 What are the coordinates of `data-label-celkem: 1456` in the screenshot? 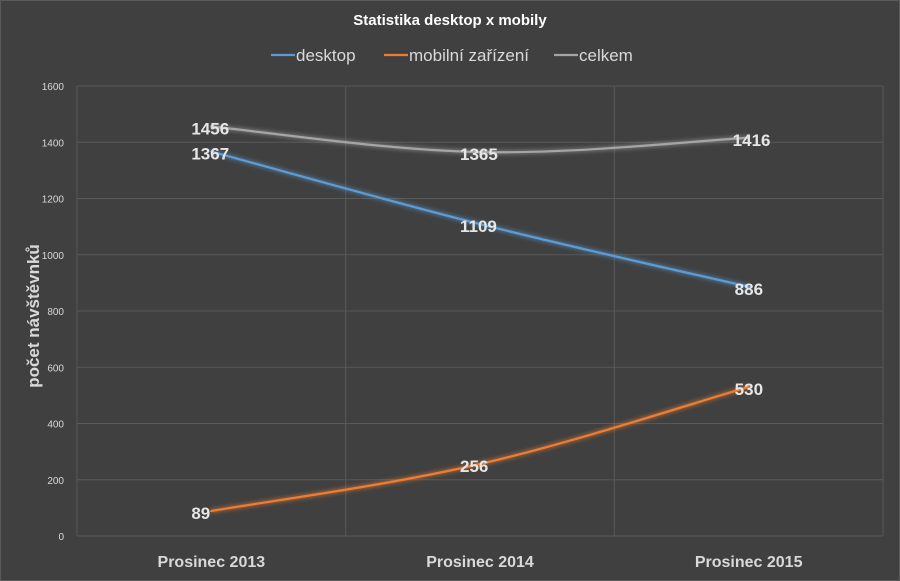 It's located at (210, 129).